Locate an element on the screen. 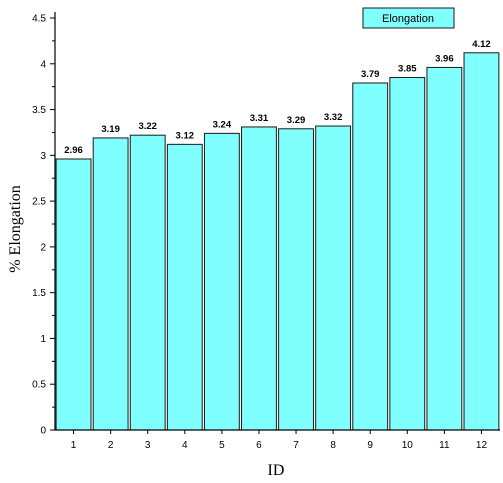 The image size is (503, 483). legend-label: Elongation is located at coordinates (408, 19).